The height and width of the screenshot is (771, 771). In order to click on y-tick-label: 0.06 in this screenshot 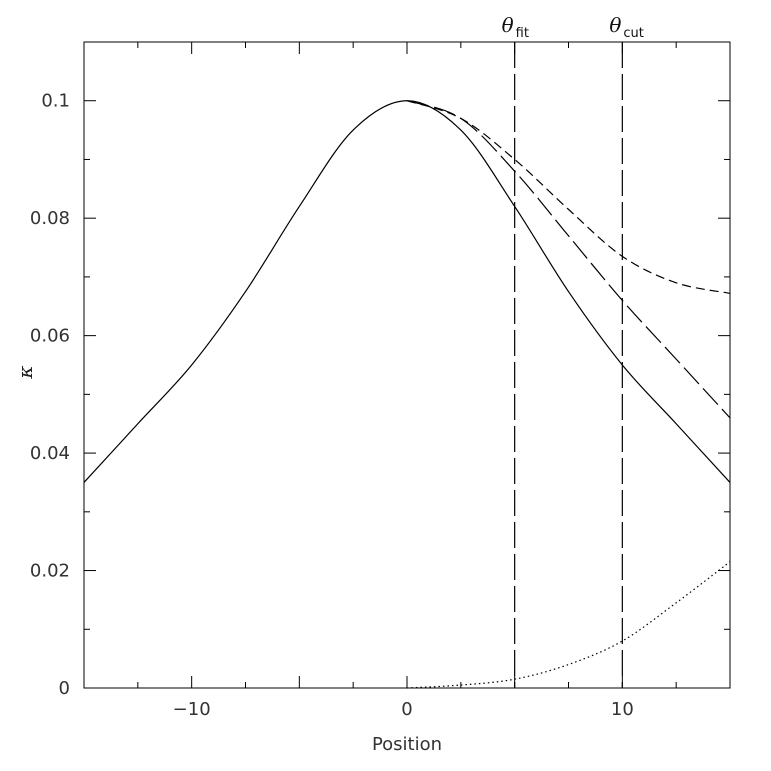, I will do `click(50, 336)`.